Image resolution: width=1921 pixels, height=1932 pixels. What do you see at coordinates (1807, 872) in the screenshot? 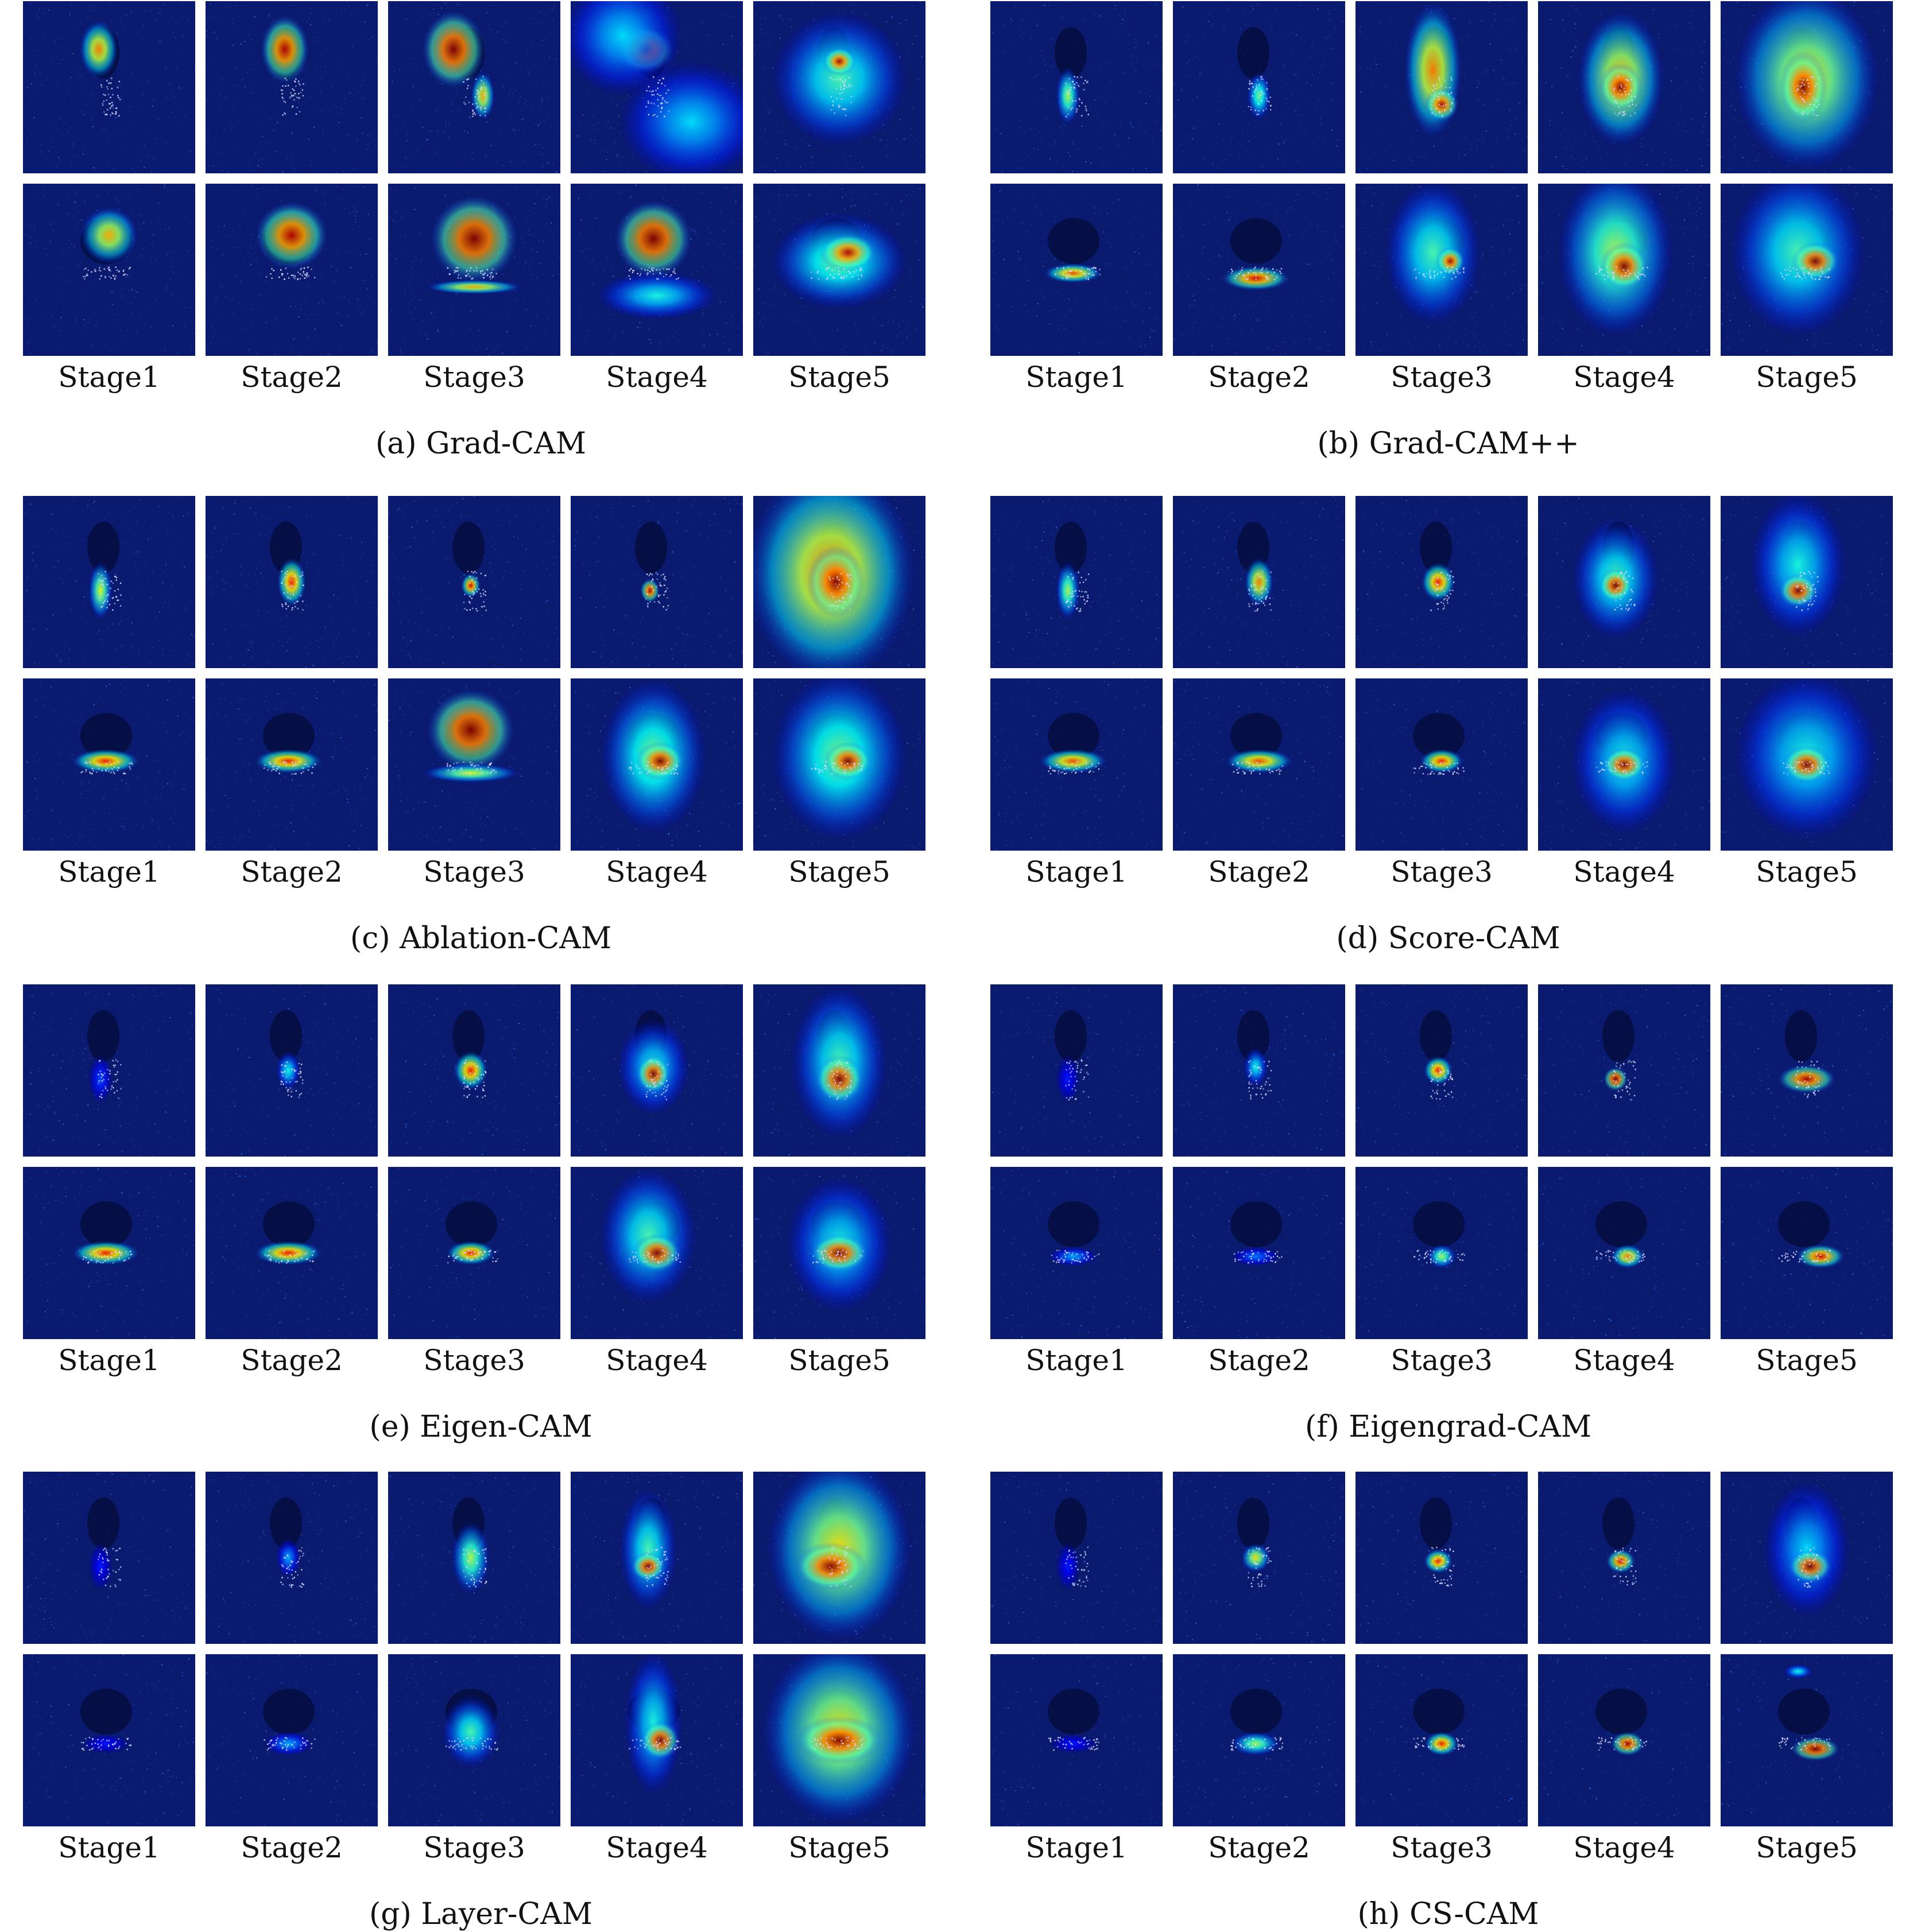
I see `stage-label: Stage5` at bounding box center [1807, 872].